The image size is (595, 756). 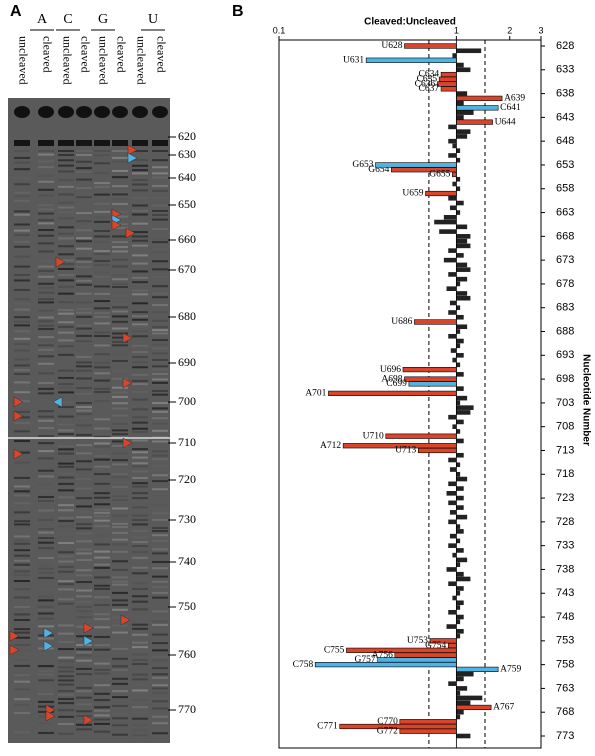 What do you see at coordinates (565, 379) in the screenshot?
I see `y-tick-label: 698` at bounding box center [565, 379].